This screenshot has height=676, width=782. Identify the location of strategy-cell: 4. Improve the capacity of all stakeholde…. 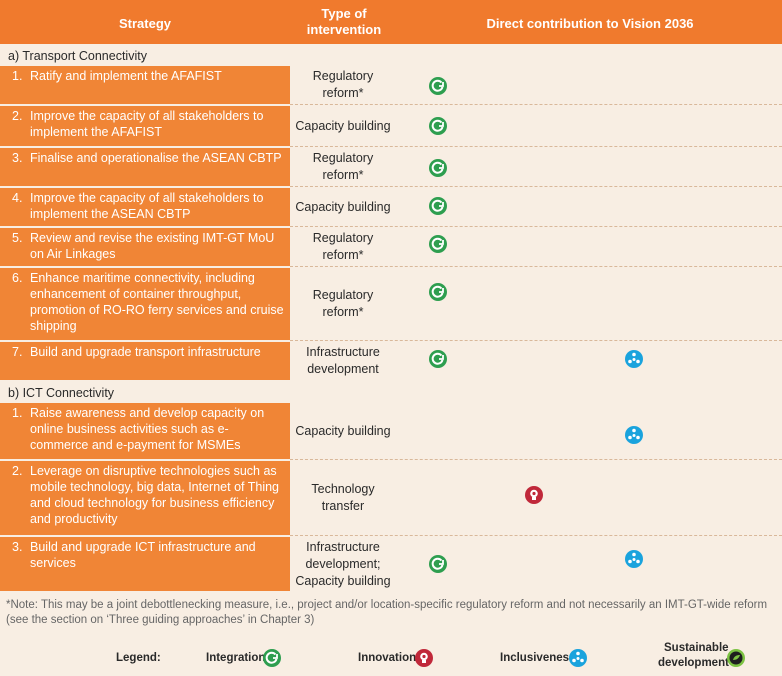
(145, 207).